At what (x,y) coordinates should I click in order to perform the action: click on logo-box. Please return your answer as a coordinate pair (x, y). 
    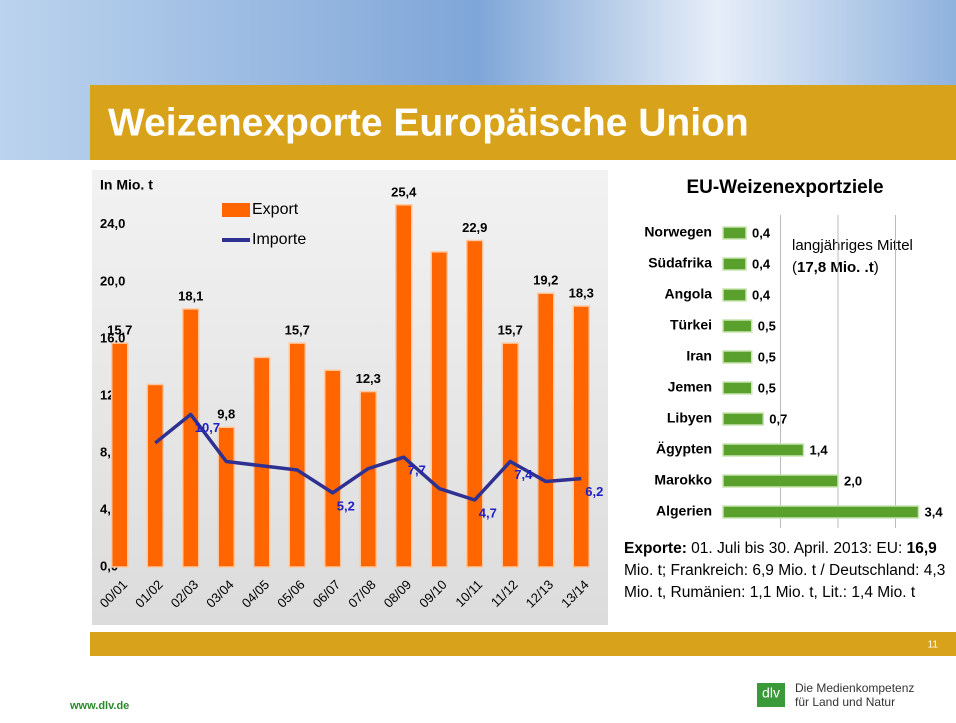
    Looking at the image, I should click on (771, 695).